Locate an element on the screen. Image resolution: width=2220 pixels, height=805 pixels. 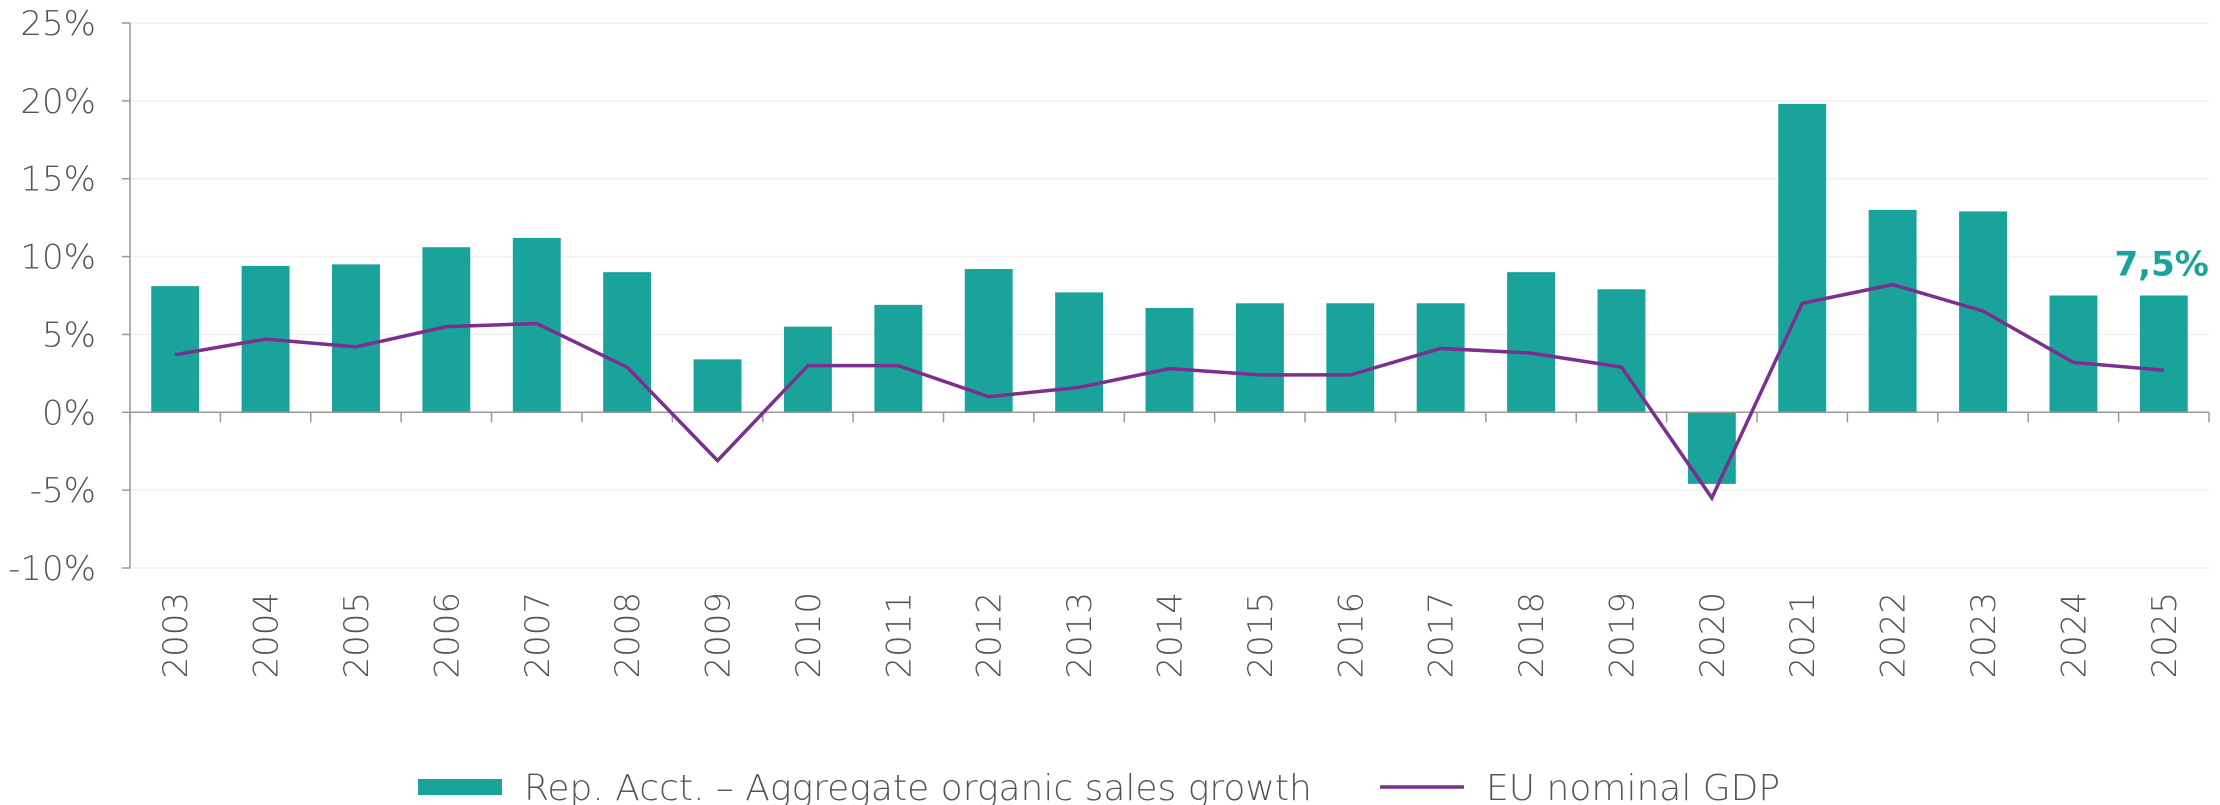
x-tick-label: 2025 is located at coordinates (2165, 635).